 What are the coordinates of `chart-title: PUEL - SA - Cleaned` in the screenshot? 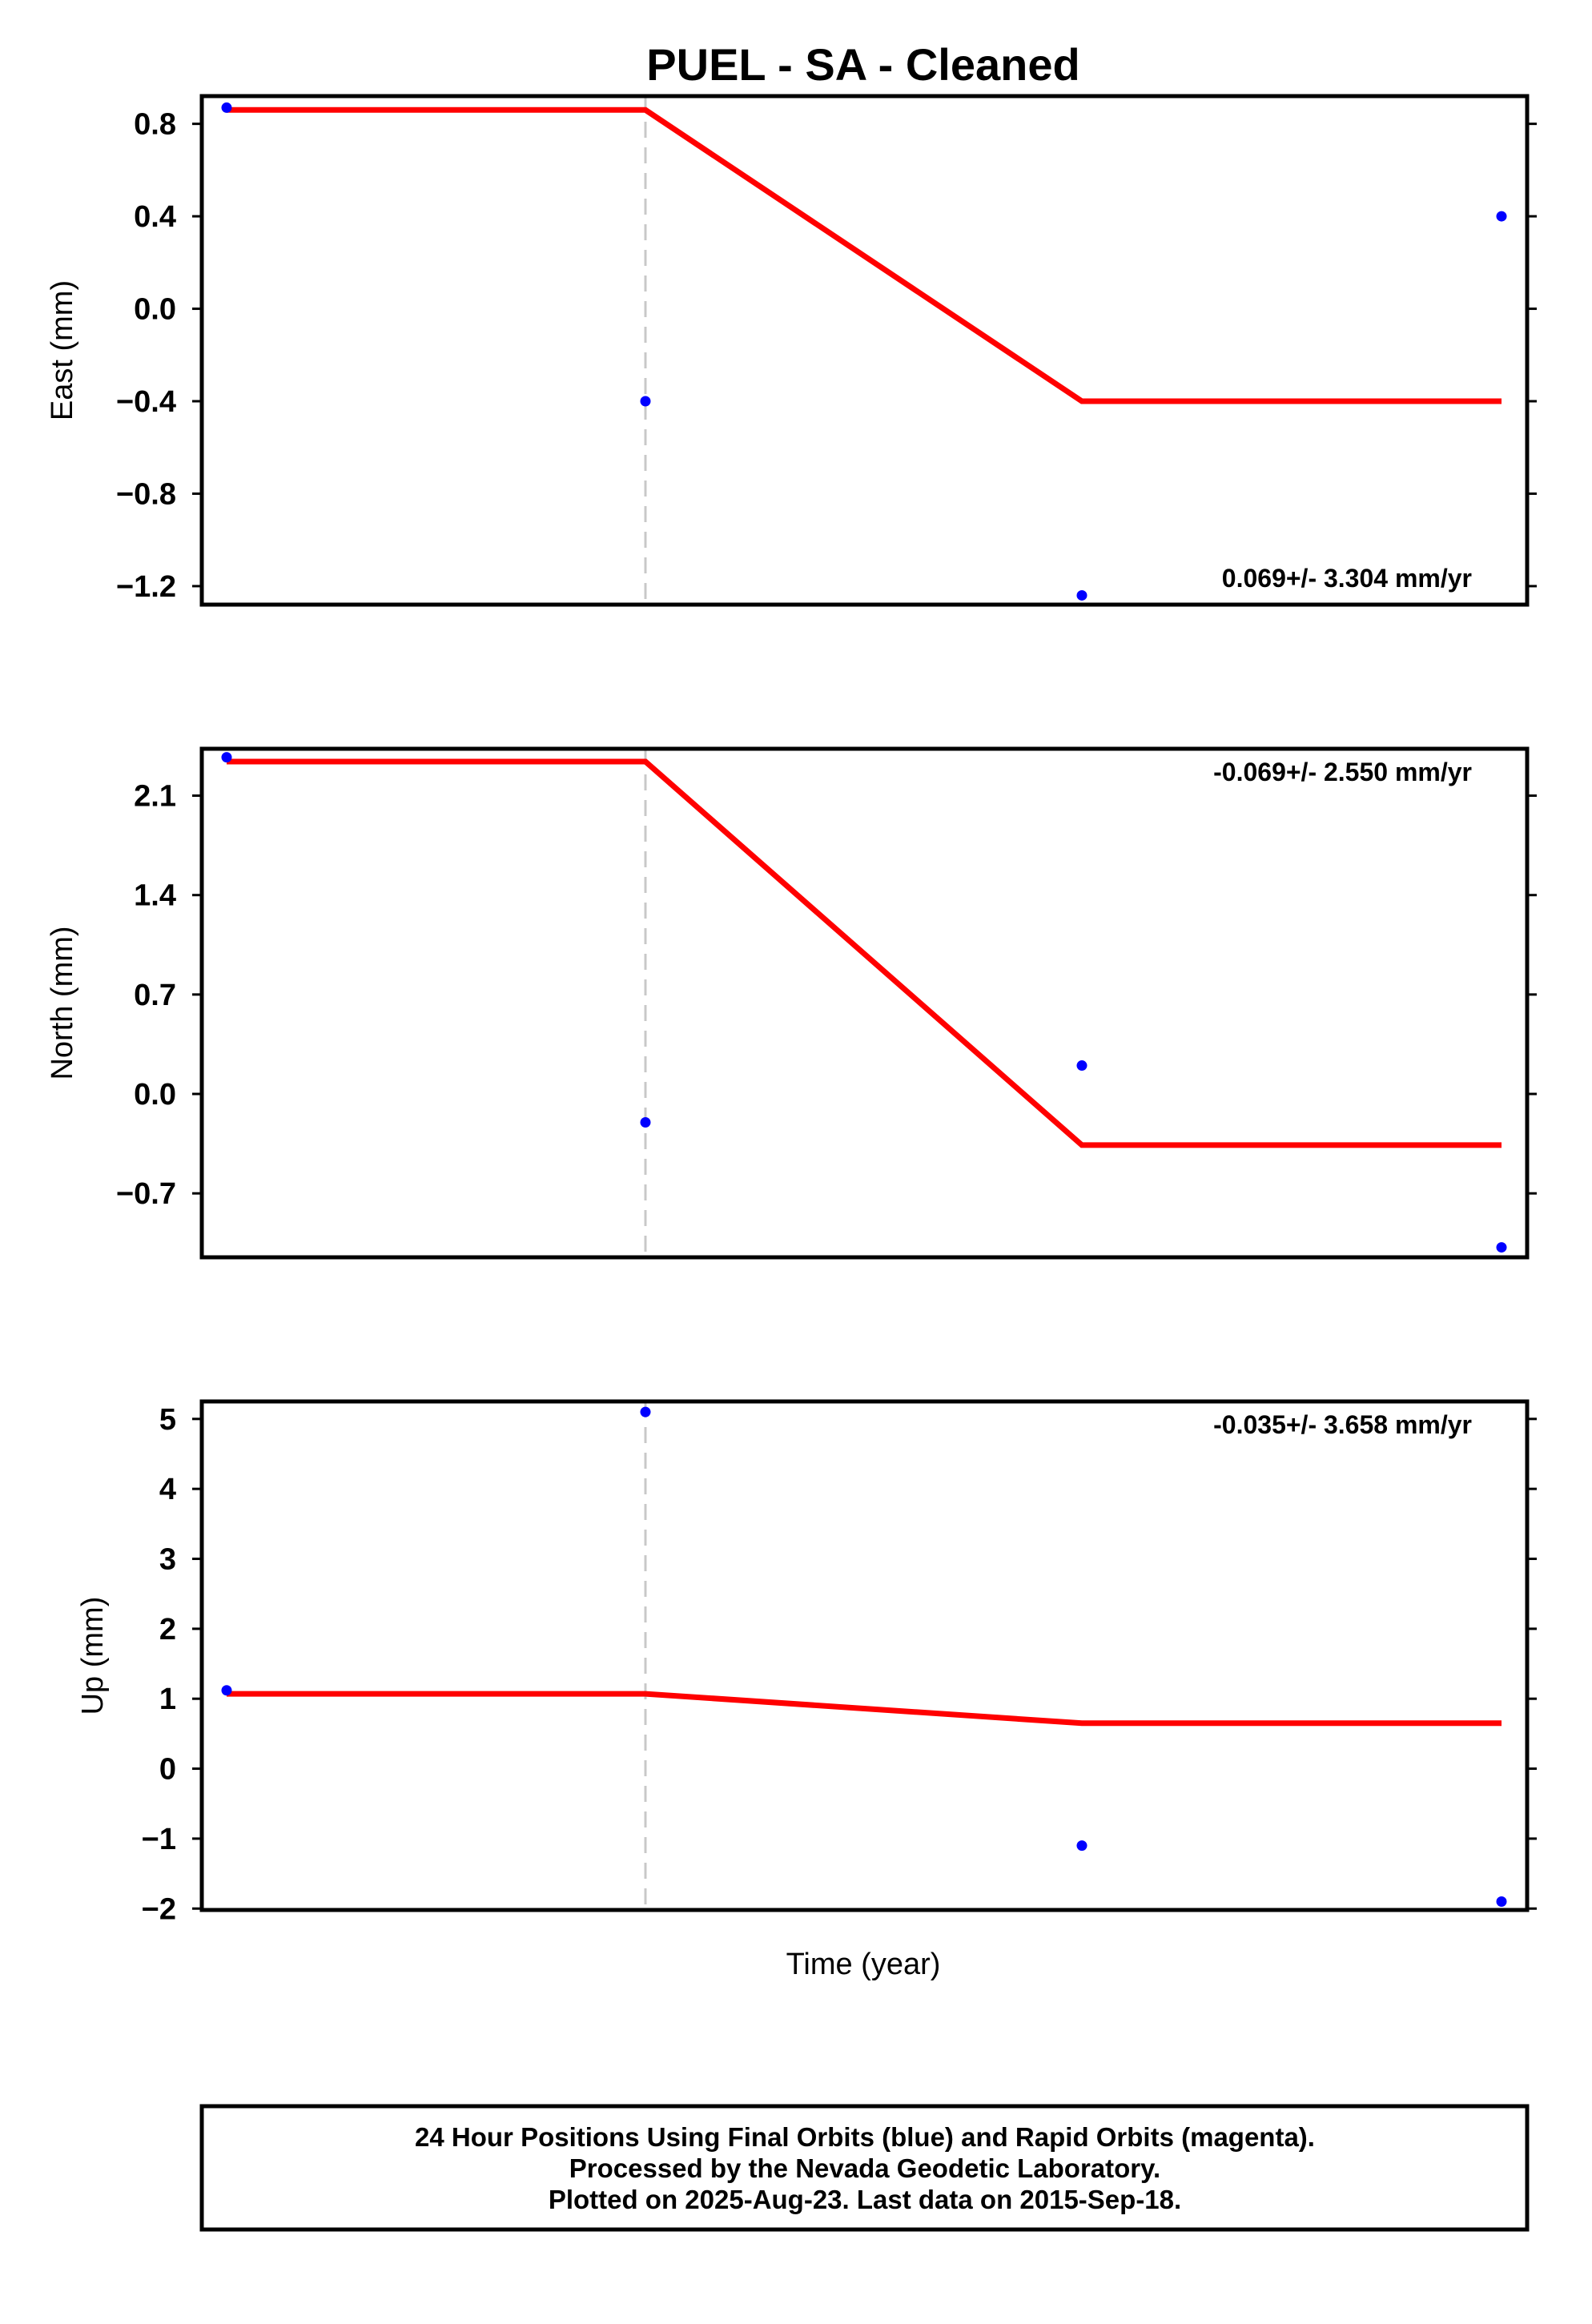 It's located at (863, 64).